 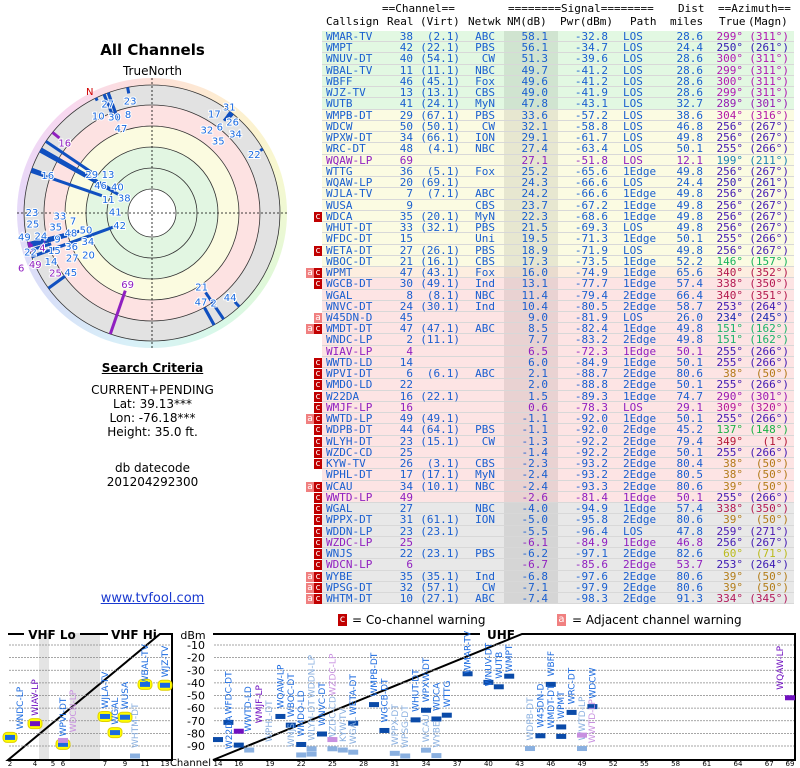 I want to click on cell-real: 29, so click(x=406, y=115).